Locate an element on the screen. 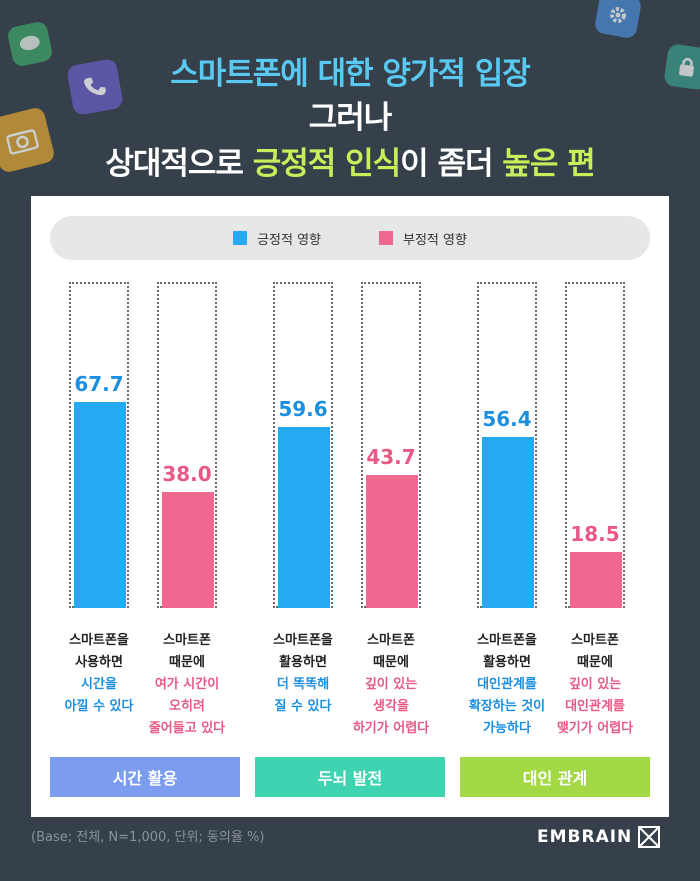  data-label: 43.7 is located at coordinates (391, 457).